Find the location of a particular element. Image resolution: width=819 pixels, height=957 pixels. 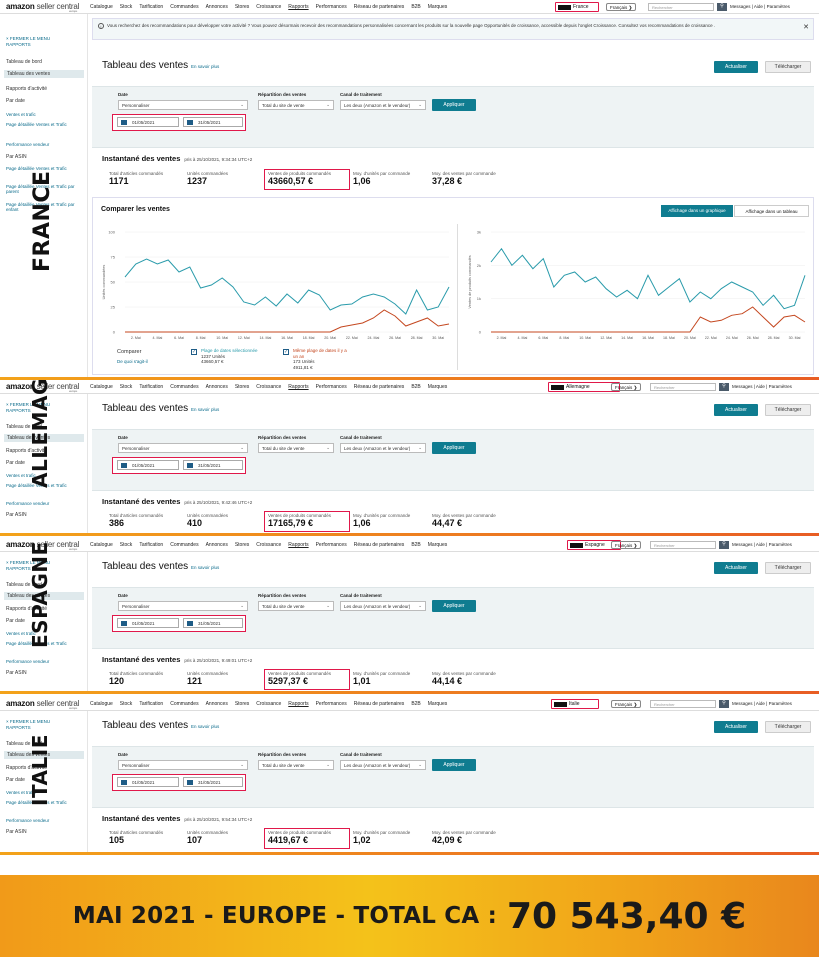

graph-view-button: Affichage dans un graphique is located at coordinates (697, 211).